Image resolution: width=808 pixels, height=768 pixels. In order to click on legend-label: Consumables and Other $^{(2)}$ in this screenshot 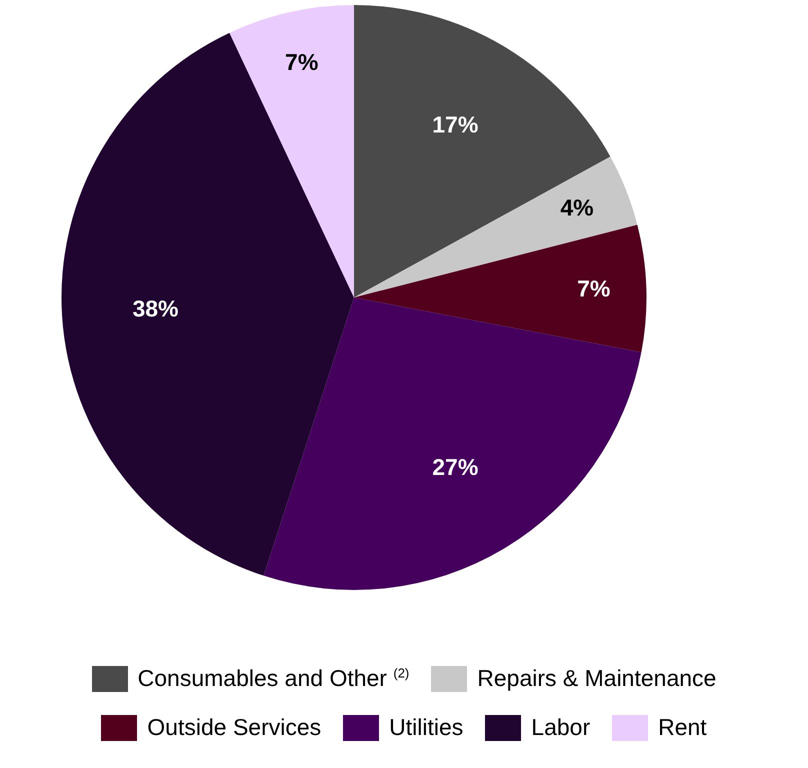, I will do `click(274, 678)`.